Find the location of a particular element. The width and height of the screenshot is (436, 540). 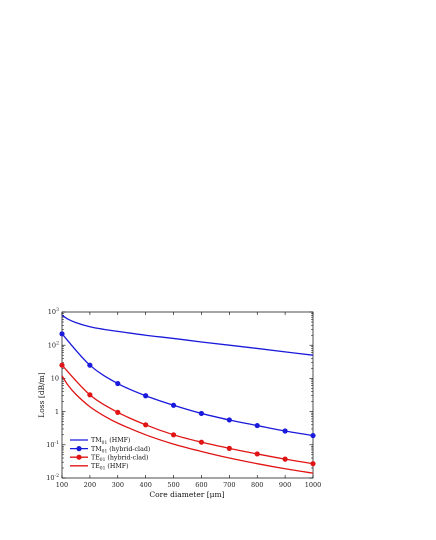

legend-label: TE01 (HMF) is located at coordinates (110, 467).